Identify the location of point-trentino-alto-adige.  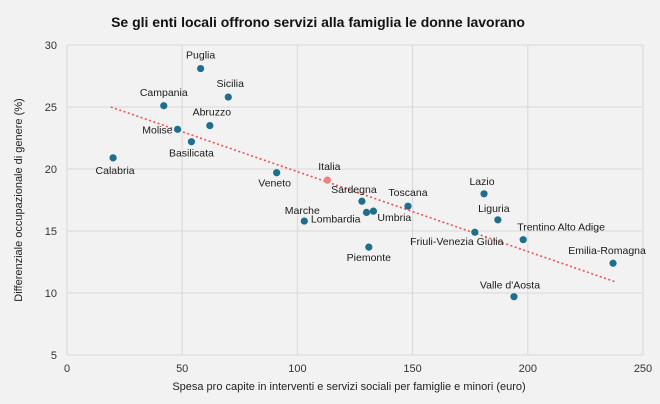
(523, 240).